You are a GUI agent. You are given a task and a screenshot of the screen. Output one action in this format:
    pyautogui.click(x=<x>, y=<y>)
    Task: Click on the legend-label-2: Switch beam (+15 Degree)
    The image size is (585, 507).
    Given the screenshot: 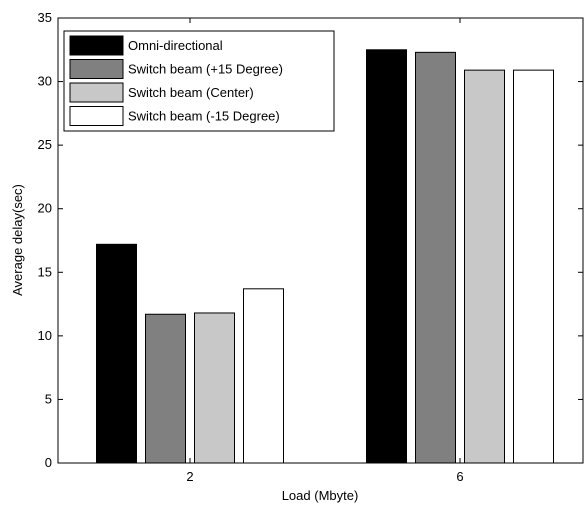 What is the action you would take?
    pyautogui.click(x=205, y=69)
    